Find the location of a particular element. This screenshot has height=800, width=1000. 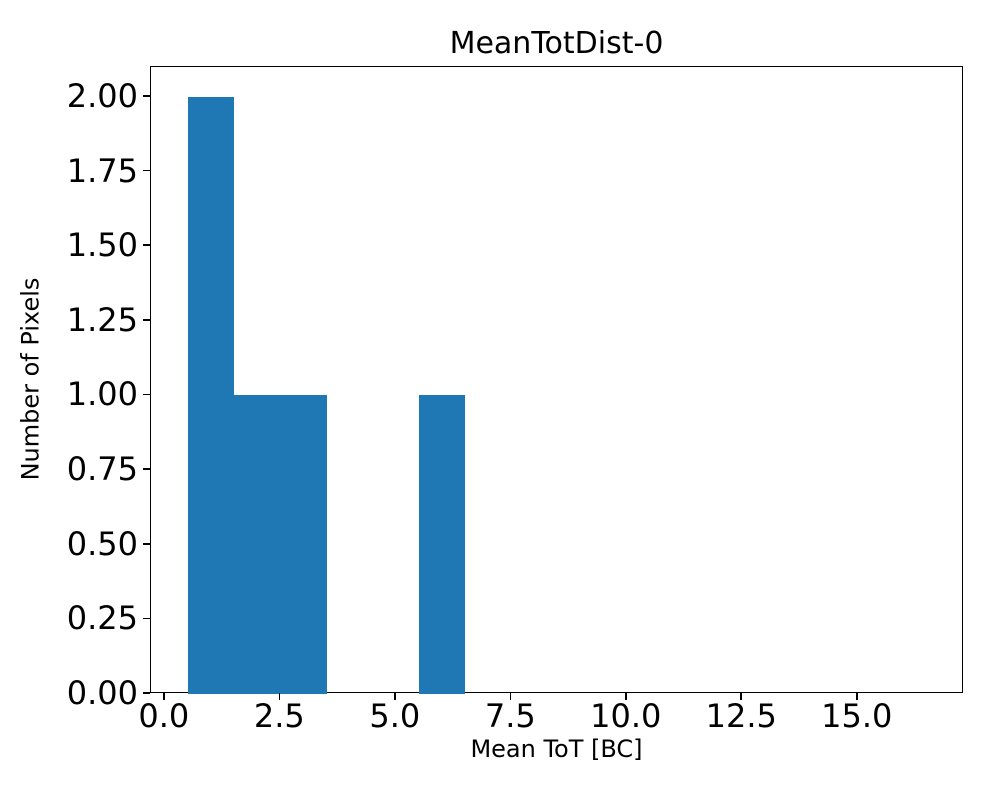

x-tick-label: 0.0 is located at coordinates (164, 716).